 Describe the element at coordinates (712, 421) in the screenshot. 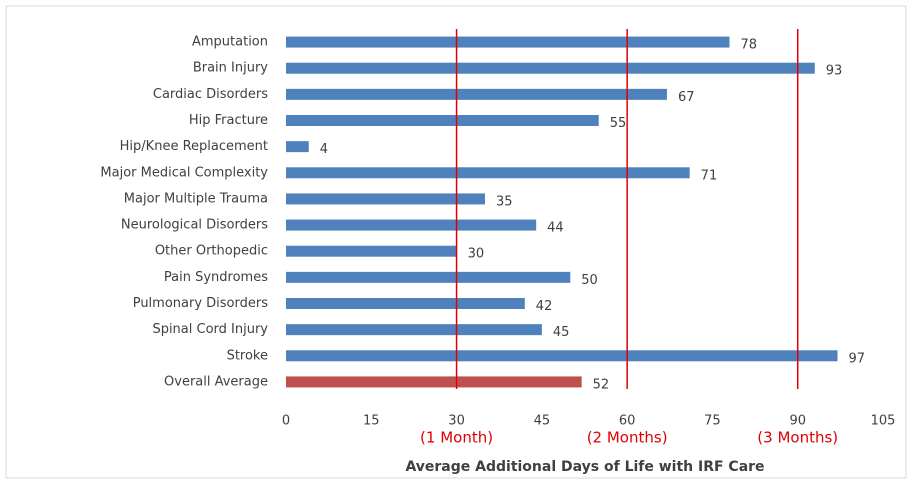

I see `x-tick-label: 75` at that location.